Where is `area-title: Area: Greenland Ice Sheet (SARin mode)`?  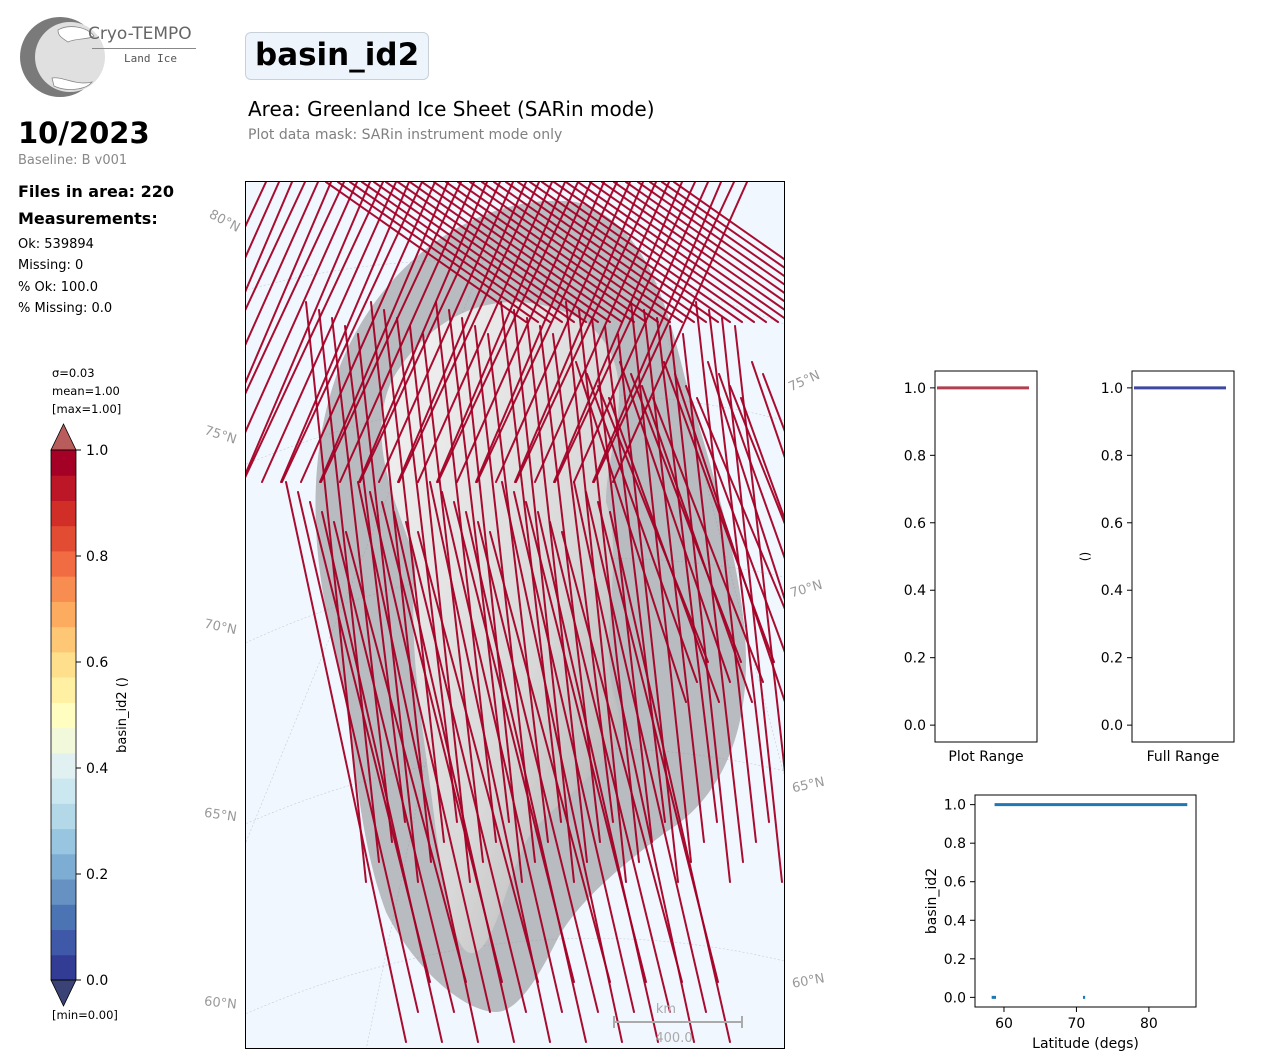 area-title: Area: Greenland Ice Sheet (SARin mode) is located at coordinates (451, 109).